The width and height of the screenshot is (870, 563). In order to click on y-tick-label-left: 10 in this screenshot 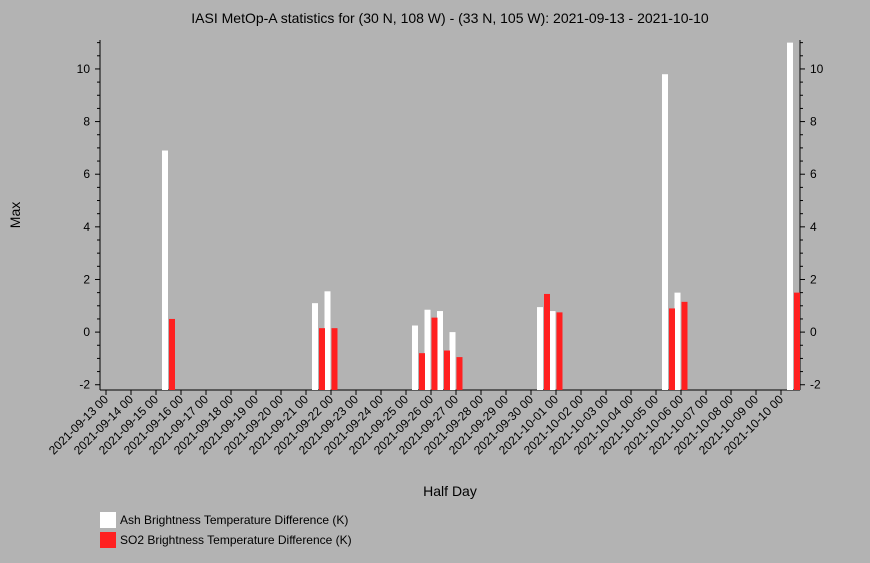, I will do `click(84, 69)`.